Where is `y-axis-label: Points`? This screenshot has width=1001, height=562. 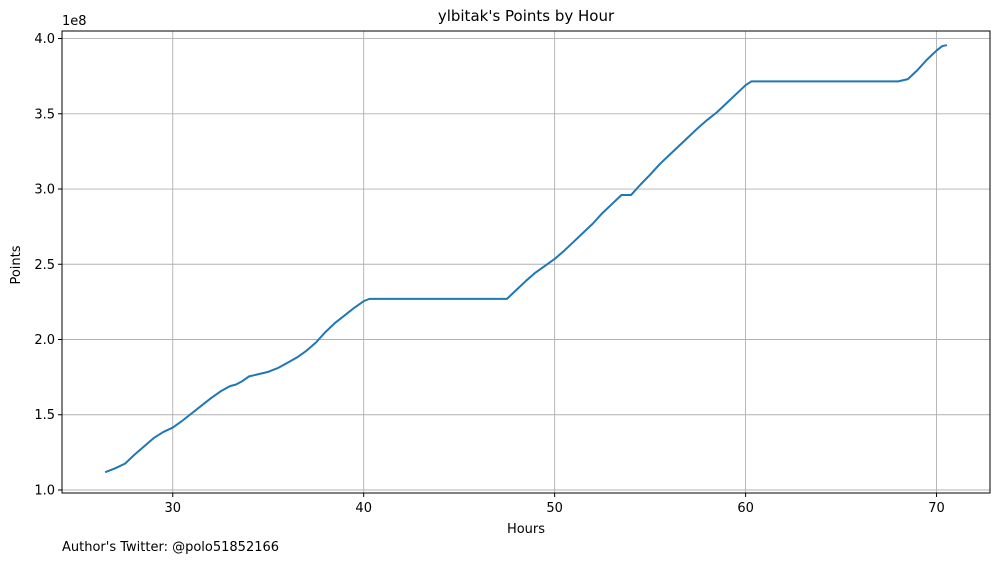
y-axis-label: Points is located at coordinates (16, 264).